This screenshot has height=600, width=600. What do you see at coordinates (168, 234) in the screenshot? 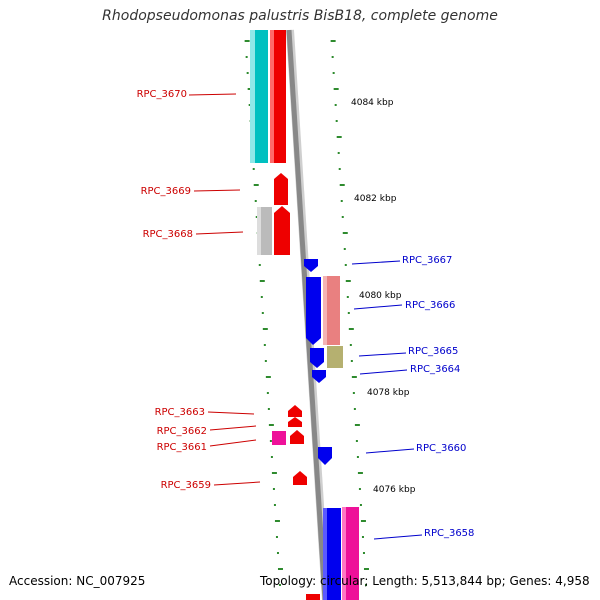
I see `gene-label-rpc-3668: RPC_3668` at bounding box center [168, 234].